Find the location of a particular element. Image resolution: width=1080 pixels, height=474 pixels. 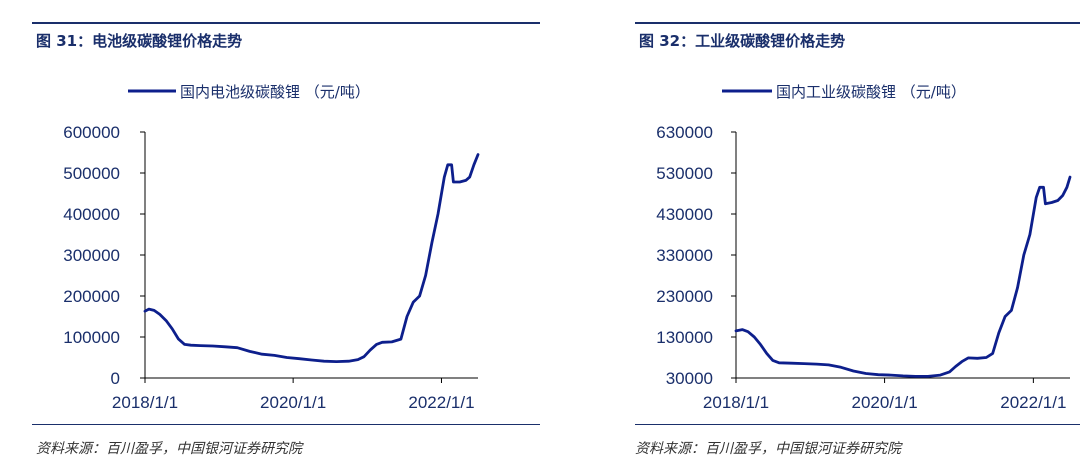

y-tick-label: 30000 is located at coordinates (689, 378).